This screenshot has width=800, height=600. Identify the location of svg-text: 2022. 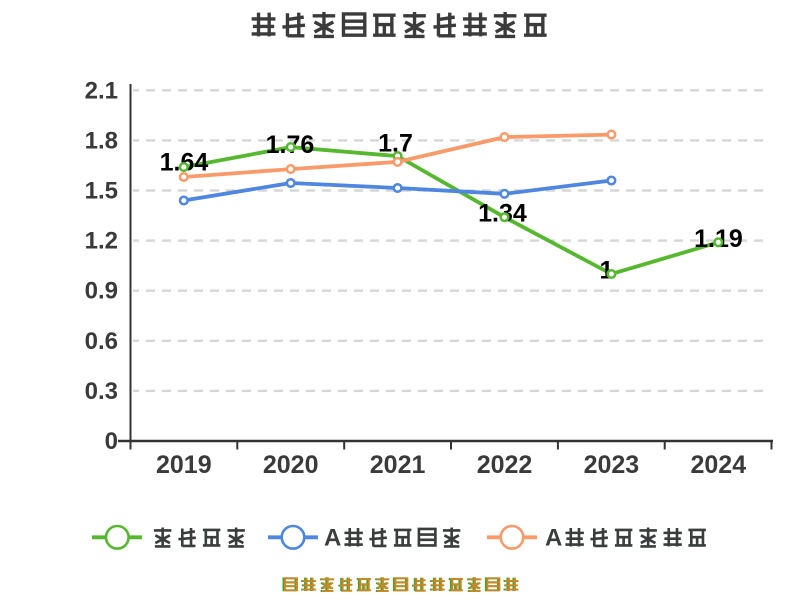
(505, 465).